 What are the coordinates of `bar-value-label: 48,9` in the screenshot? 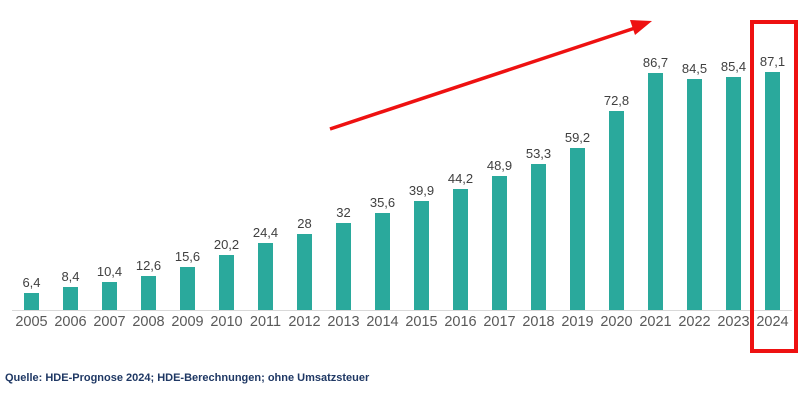 It's located at (499, 165).